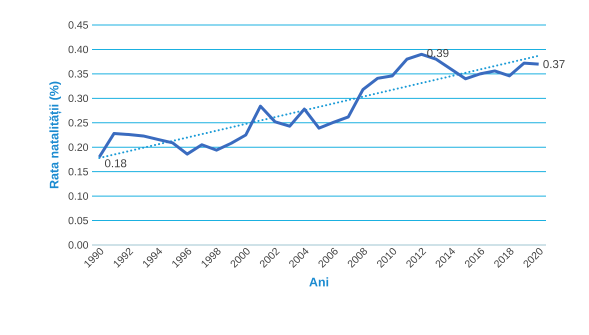 The image size is (589, 335). I want to click on data-label: 0.39, so click(437, 53).